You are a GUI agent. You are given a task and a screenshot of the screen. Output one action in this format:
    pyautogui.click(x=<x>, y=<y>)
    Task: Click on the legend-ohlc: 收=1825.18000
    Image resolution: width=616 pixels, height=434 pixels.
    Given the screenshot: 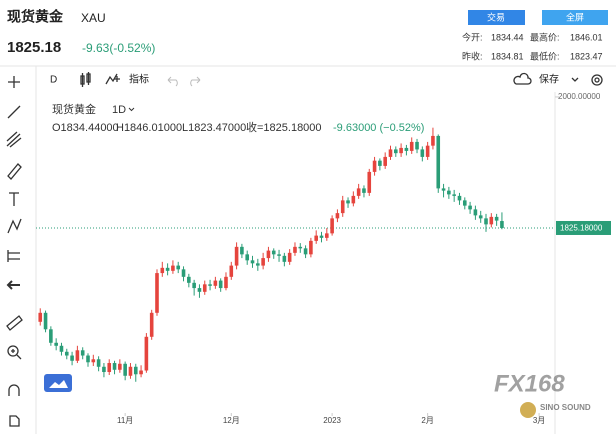 What is the action you would take?
    pyautogui.click(x=284, y=127)
    